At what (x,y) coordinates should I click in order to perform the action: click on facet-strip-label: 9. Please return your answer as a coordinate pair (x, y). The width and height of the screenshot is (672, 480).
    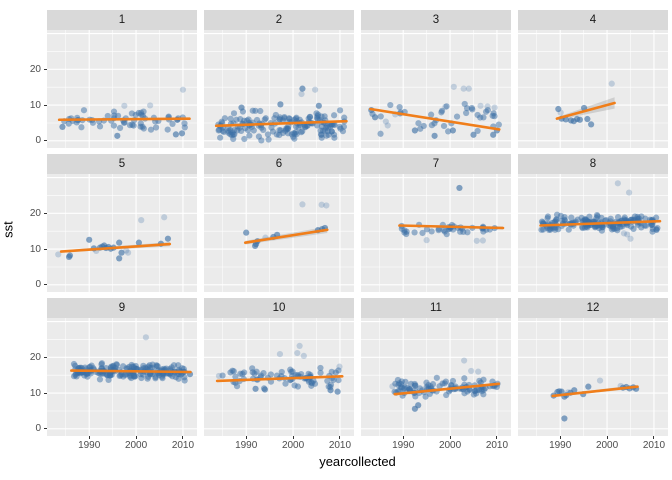
    Looking at the image, I should click on (122, 308).